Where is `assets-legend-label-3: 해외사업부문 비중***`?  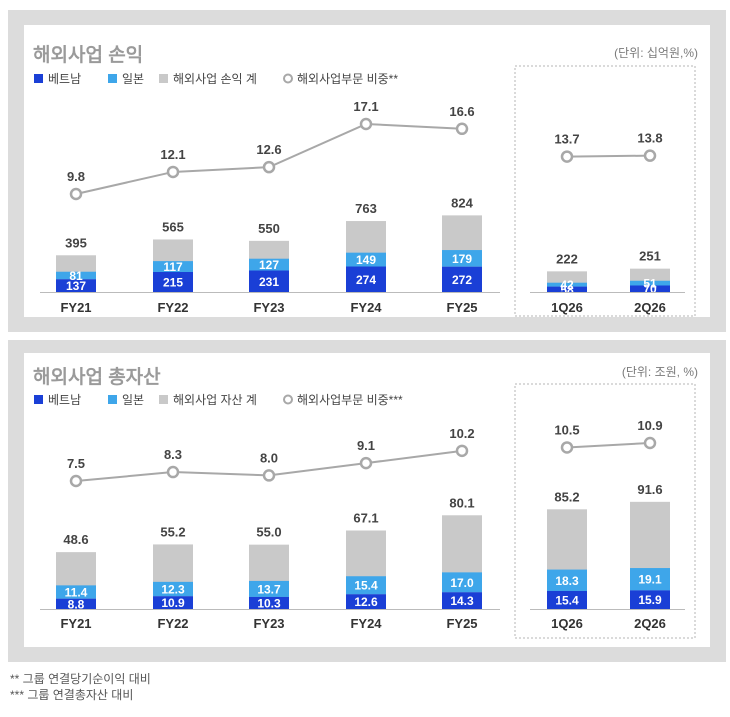
assets-legend-label-3: 해외사업부문 비중*** is located at coordinates (350, 400).